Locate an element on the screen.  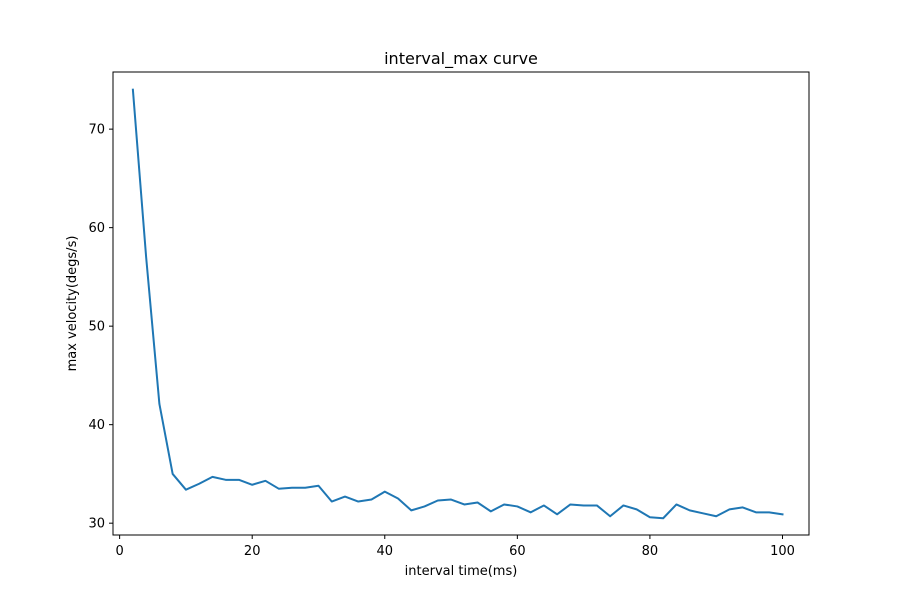
y-tick-label: 50 is located at coordinates (96, 327).